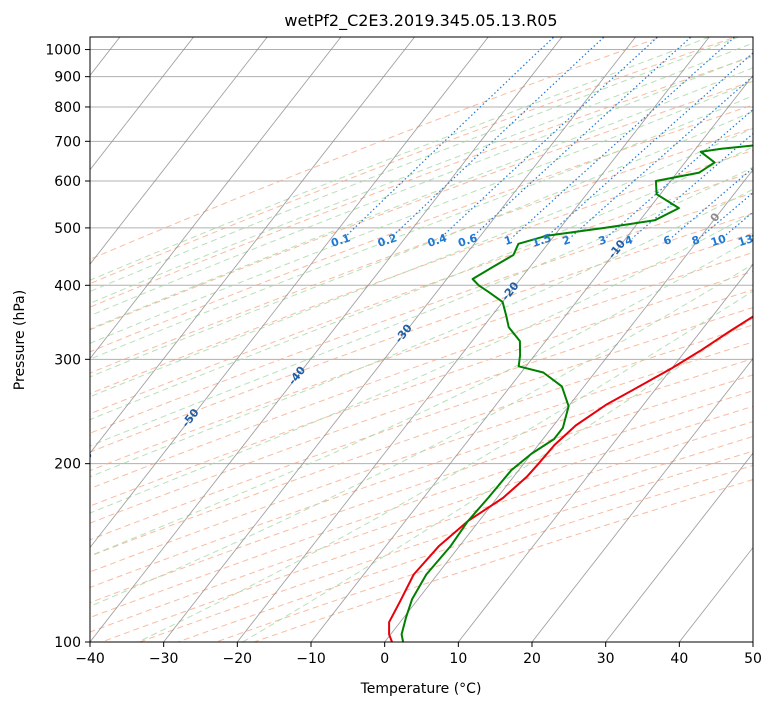  I want to click on mixing-ratio-label: 1.5, so click(541, 240).